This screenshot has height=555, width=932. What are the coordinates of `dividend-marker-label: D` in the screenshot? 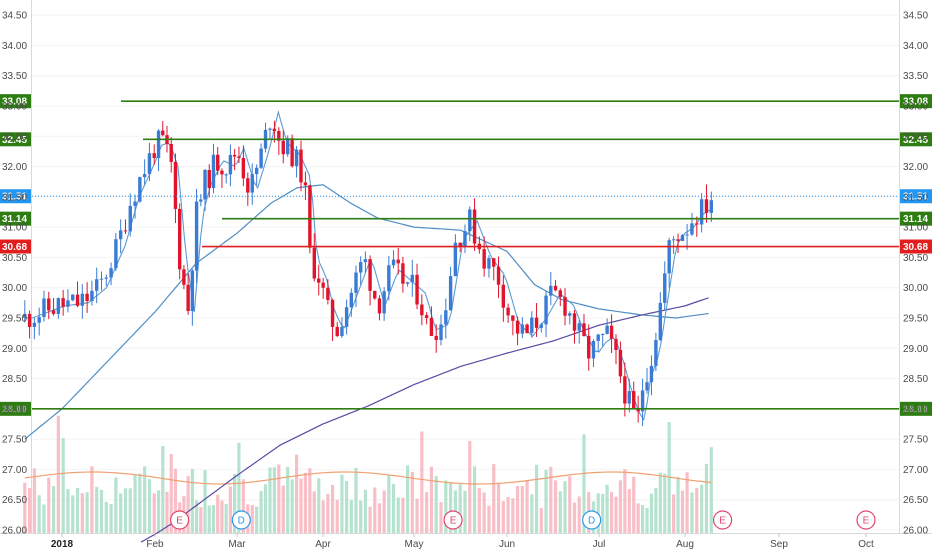 It's located at (591, 521).